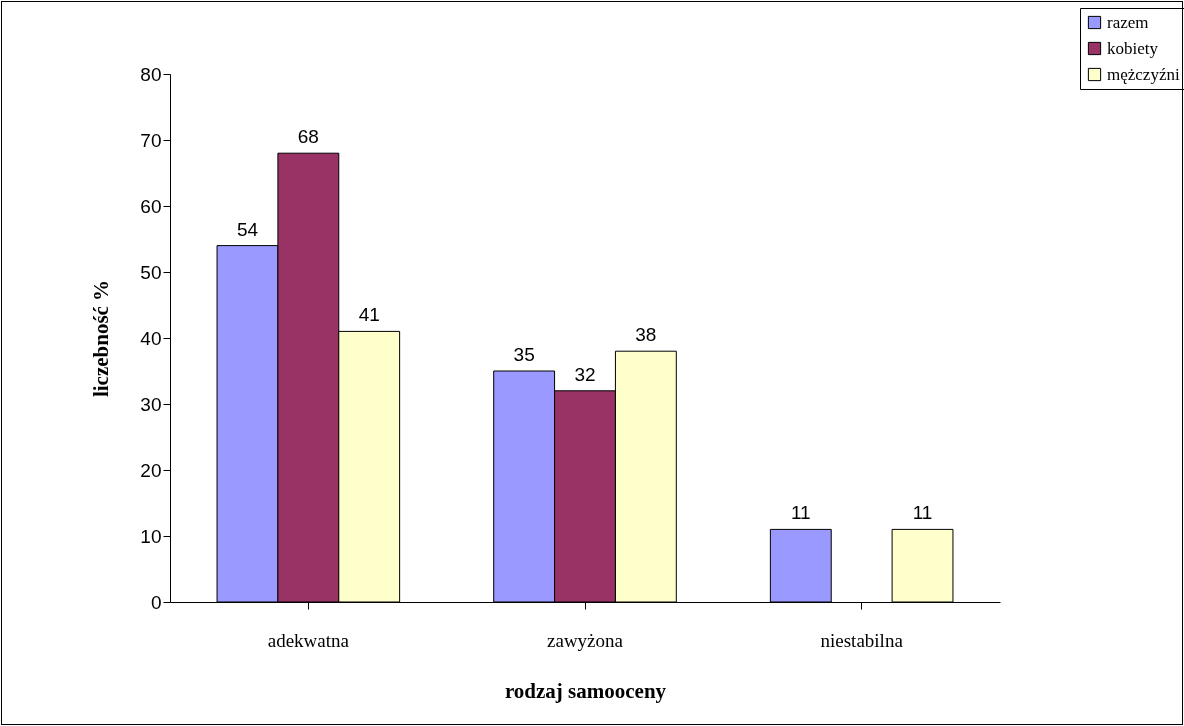 Image resolution: width=1184 pixels, height=726 pixels. What do you see at coordinates (156, 602) in the screenshot?
I see `y-tick-label: 0` at bounding box center [156, 602].